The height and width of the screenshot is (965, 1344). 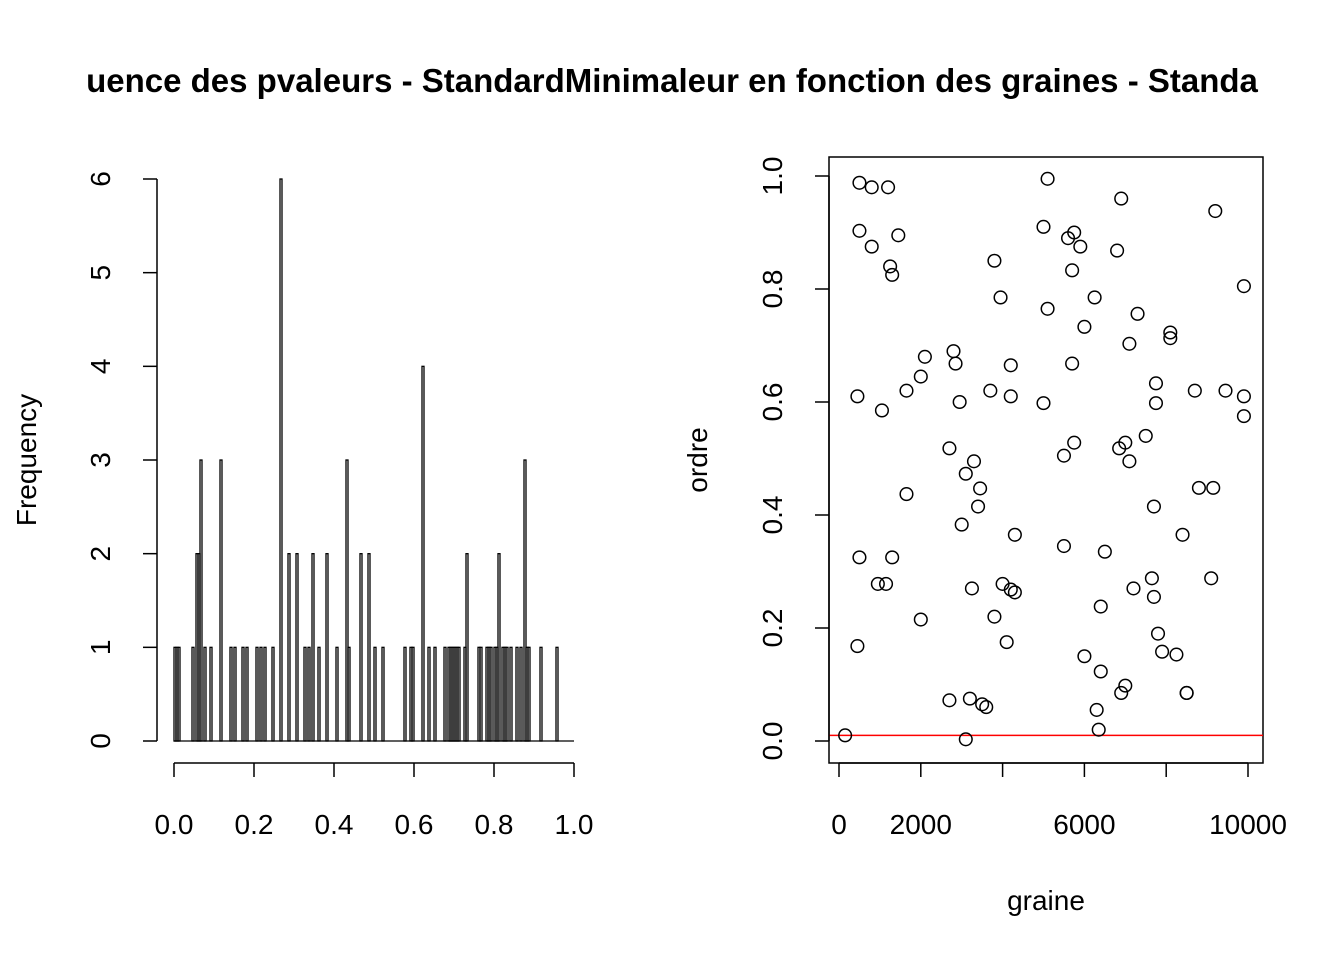 What do you see at coordinates (1059, 801) in the screenshot?
I see `scatter-x-axis: 0 2000 6000 10000` at bounding box center [1059, 801].